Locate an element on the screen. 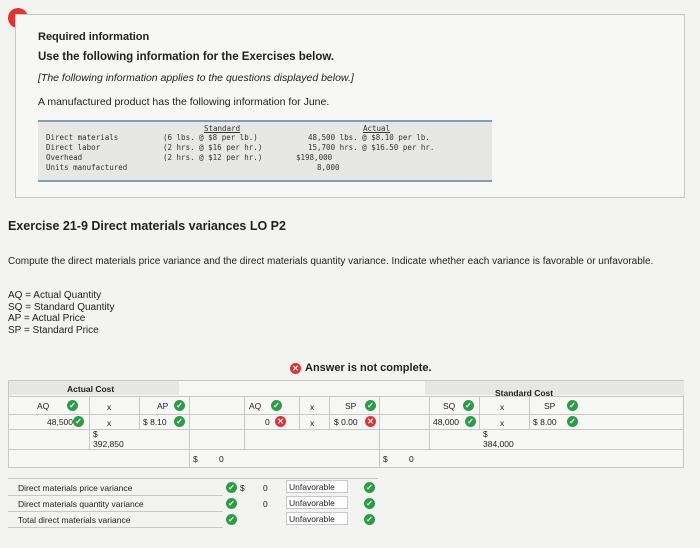  sp-label-mid: SP is located at coordinates (351, 406).